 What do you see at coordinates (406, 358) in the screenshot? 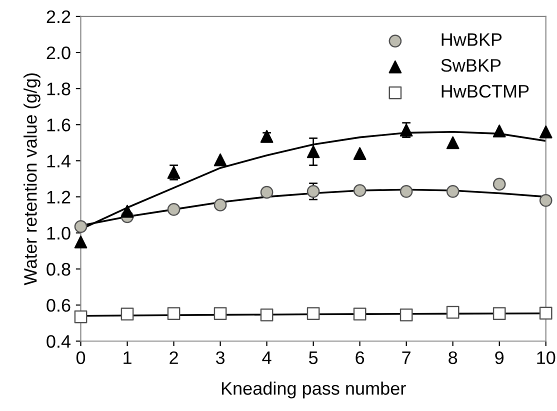
I see `x-tick-label: 7` at bounding box center [406, 358].